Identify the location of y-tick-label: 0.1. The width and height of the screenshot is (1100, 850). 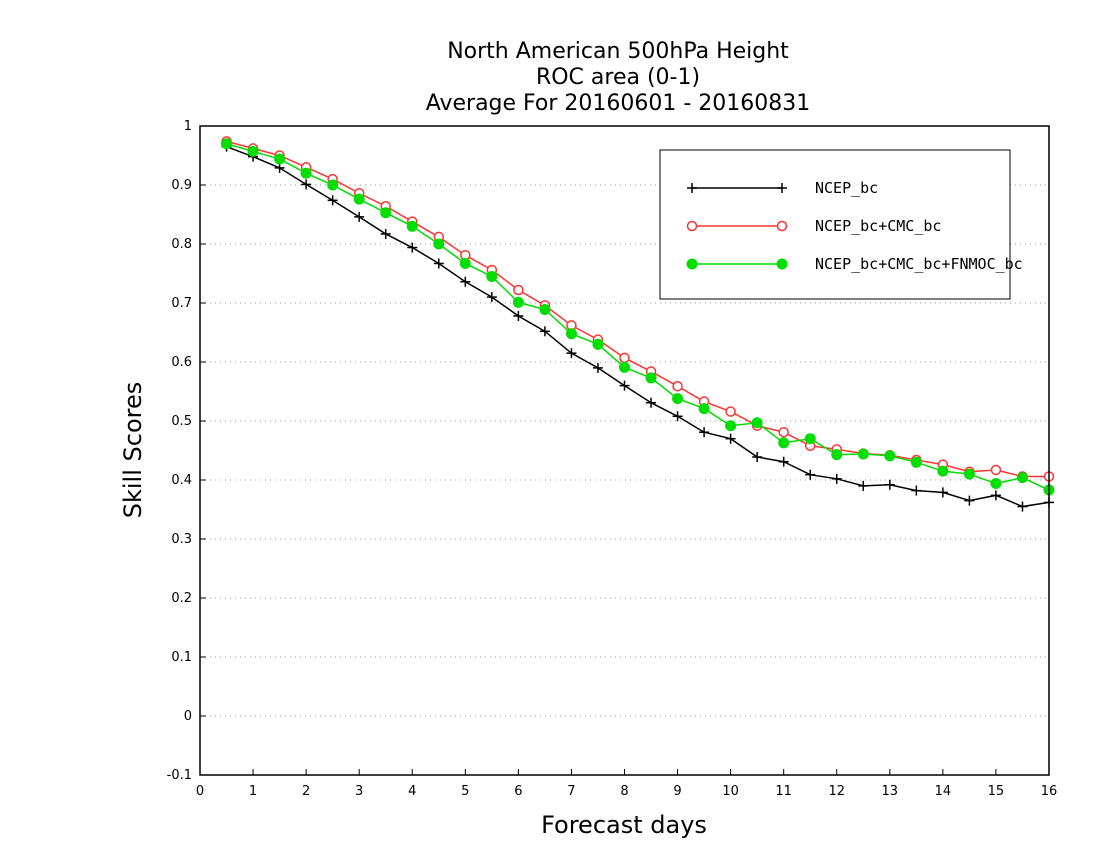
(181, 657).